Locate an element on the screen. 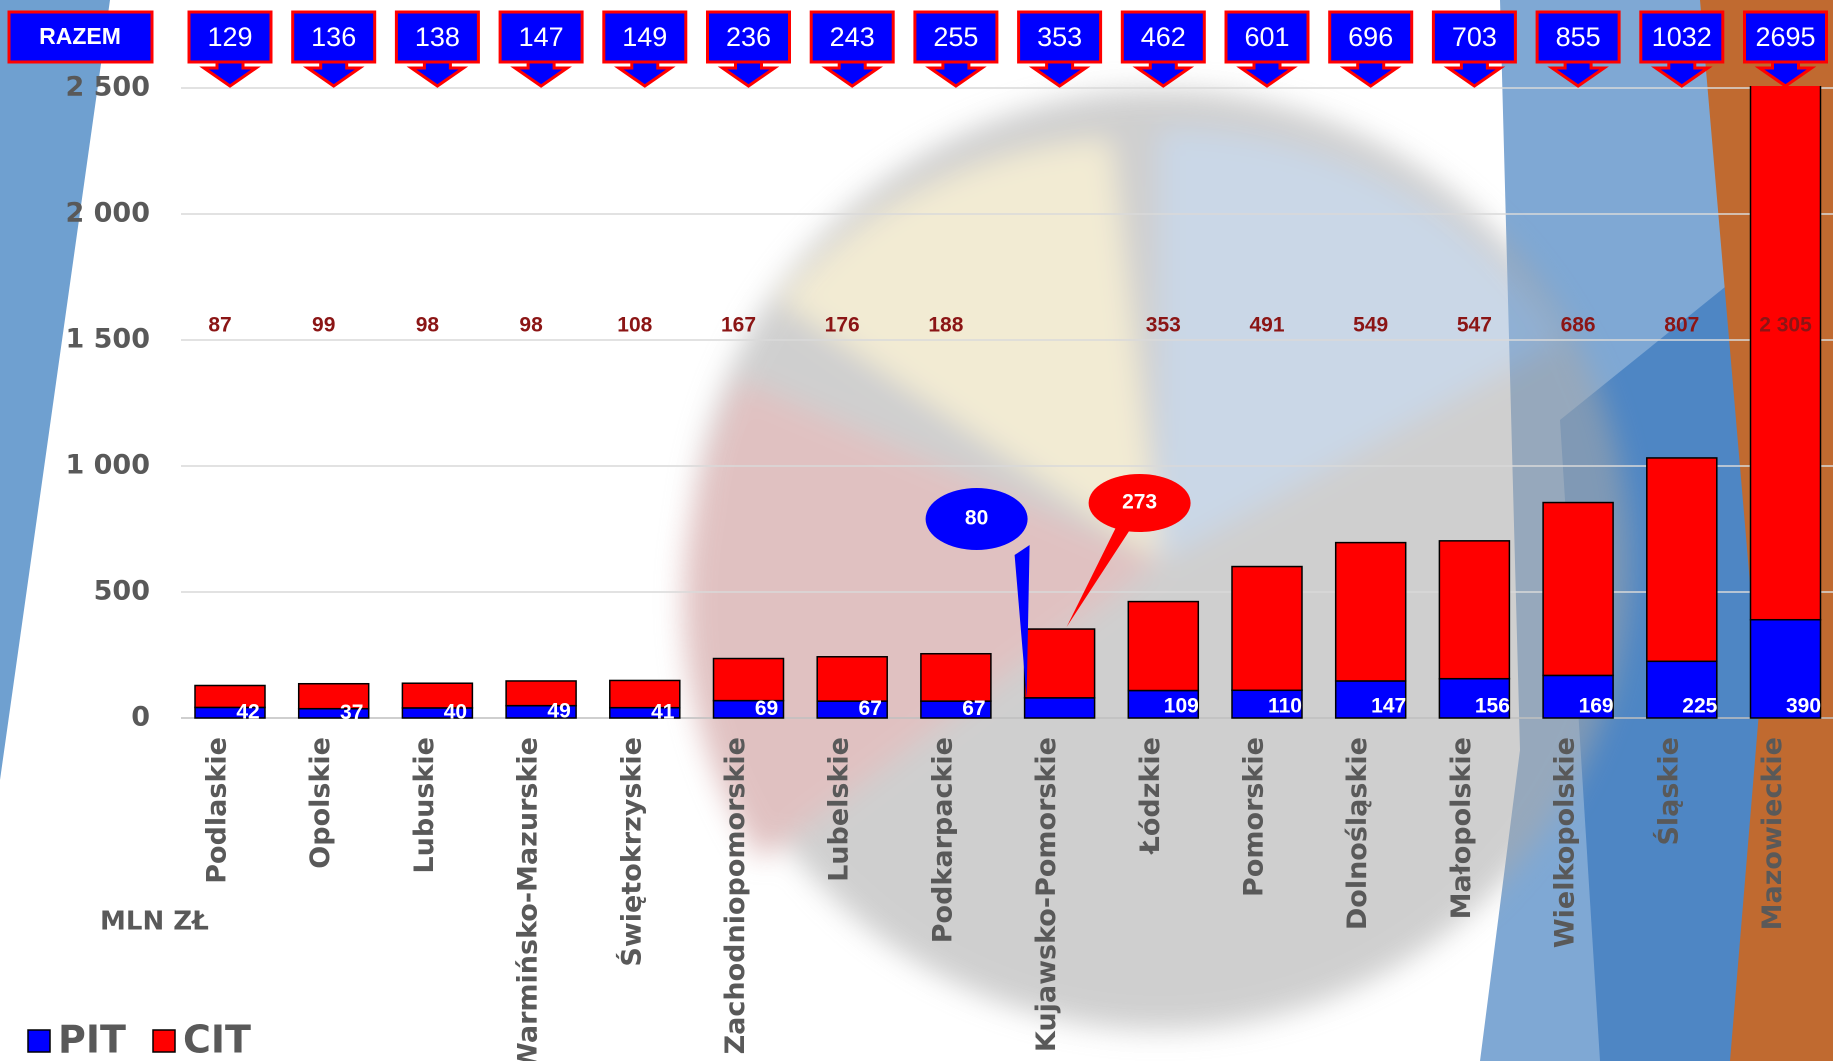  data-label: 99 is located at coordinates (323, 325).